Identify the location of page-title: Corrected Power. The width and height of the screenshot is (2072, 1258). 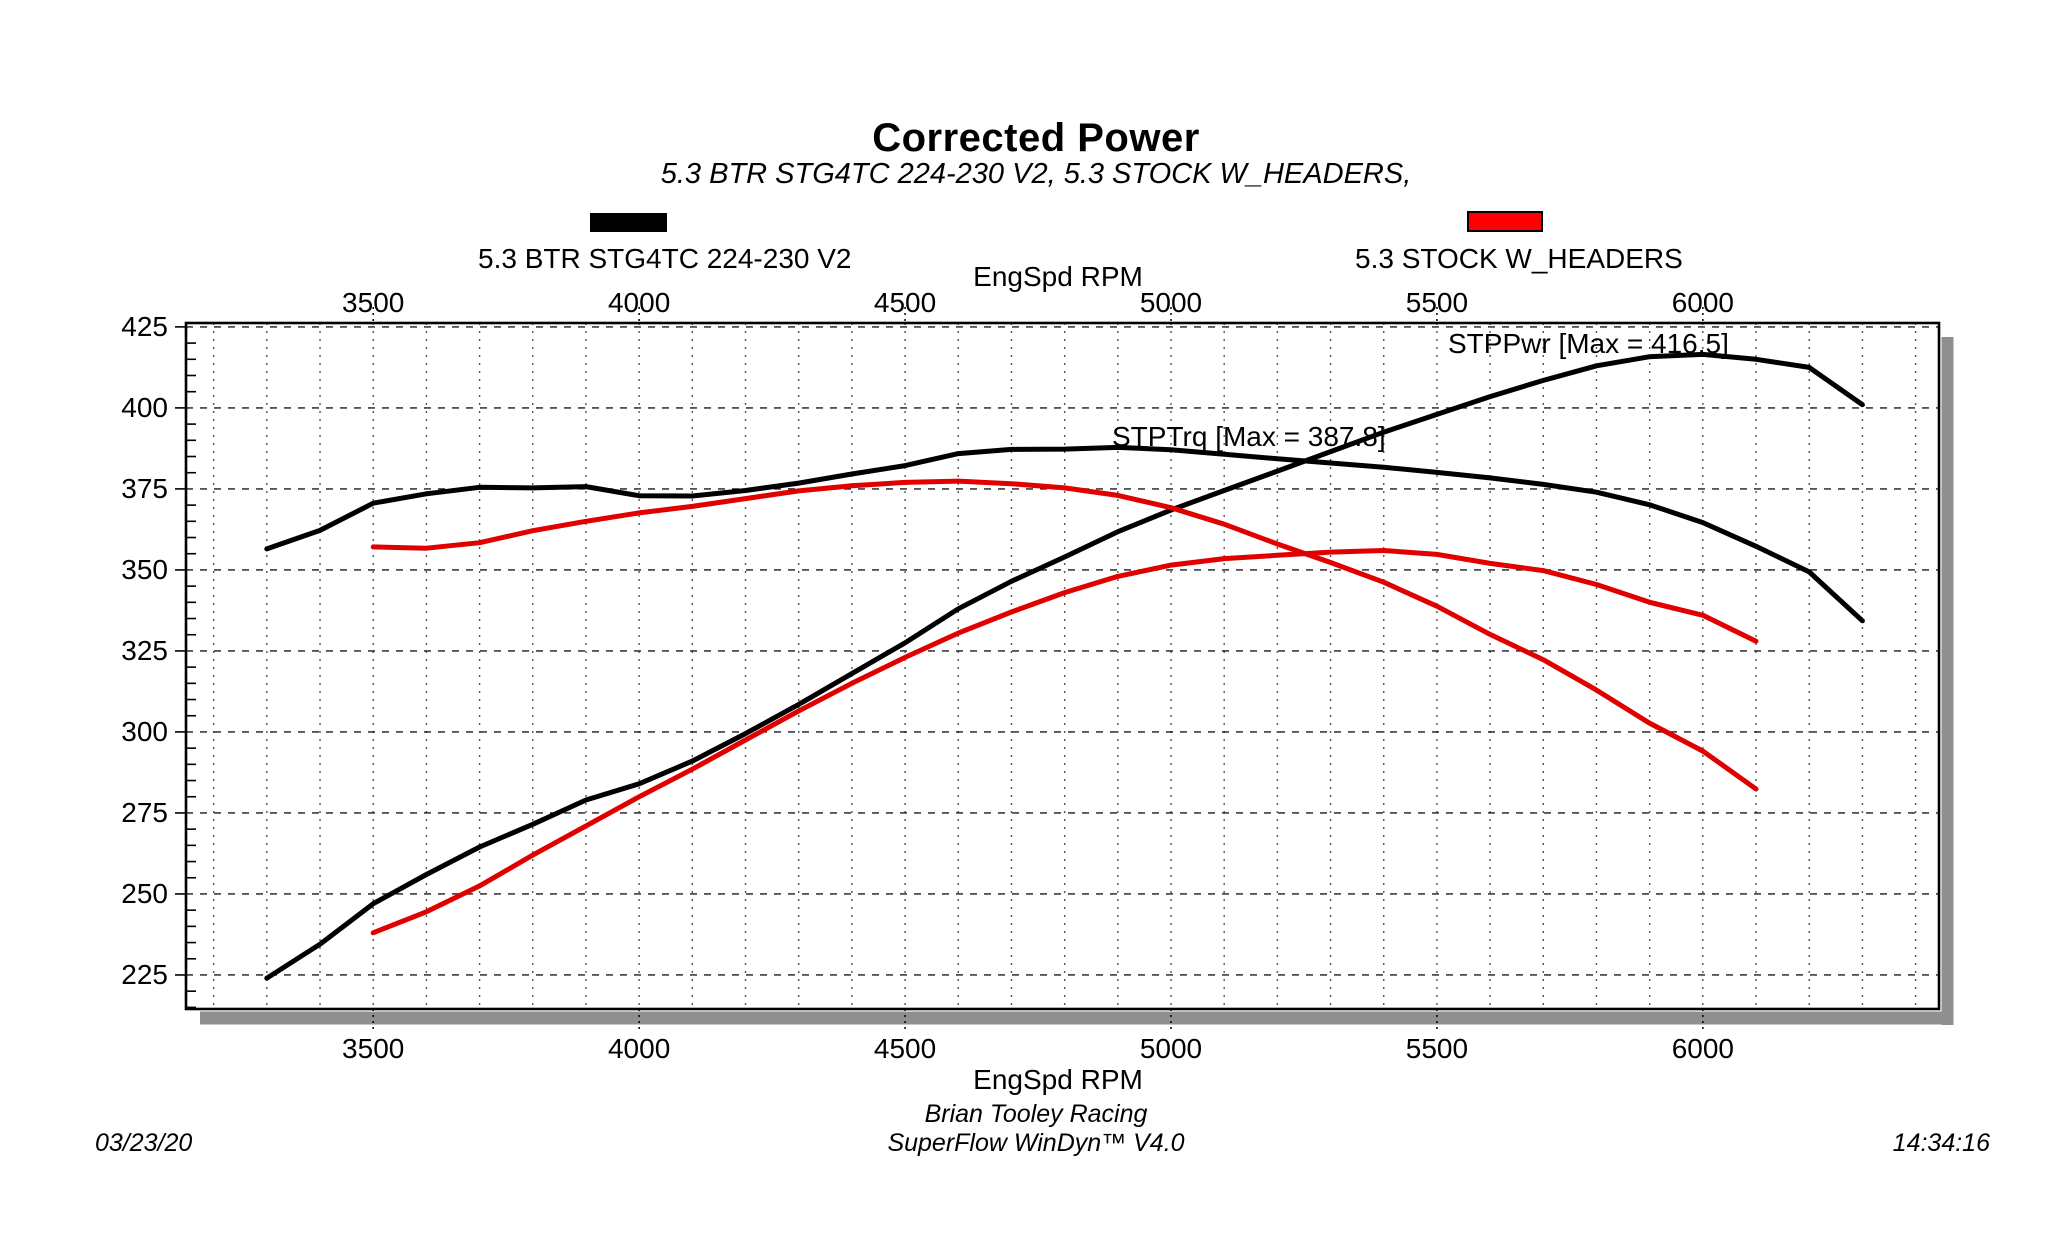
(1036, 138).